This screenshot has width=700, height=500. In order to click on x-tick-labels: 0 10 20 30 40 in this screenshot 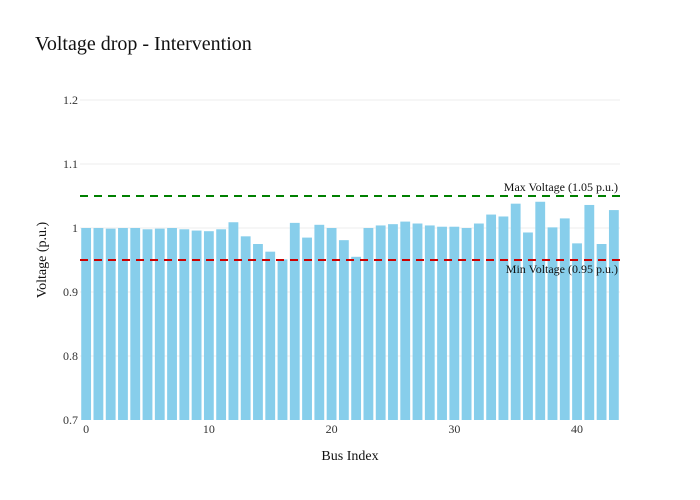, I will do `click(333, 429)`.